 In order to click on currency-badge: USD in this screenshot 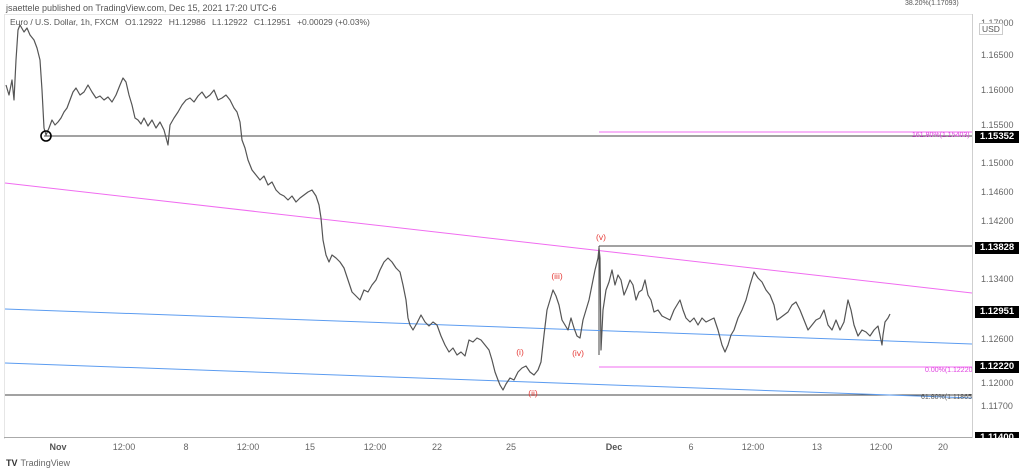, I will do `click(991, 29)`.